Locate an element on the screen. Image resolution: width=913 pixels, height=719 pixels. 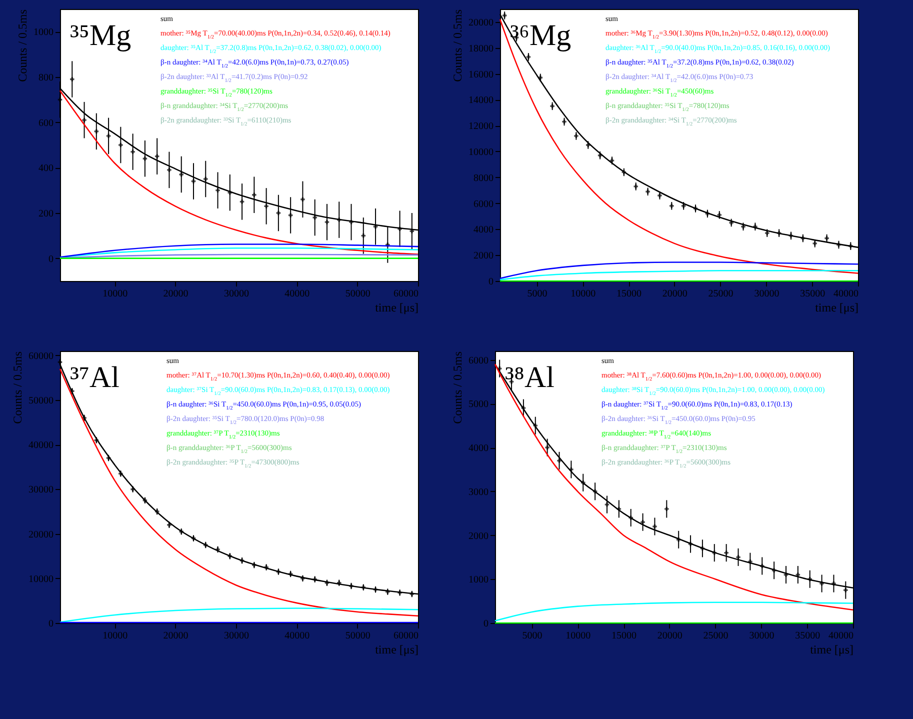
y-tick-label: 3000 is located at coordinates (478, 492).